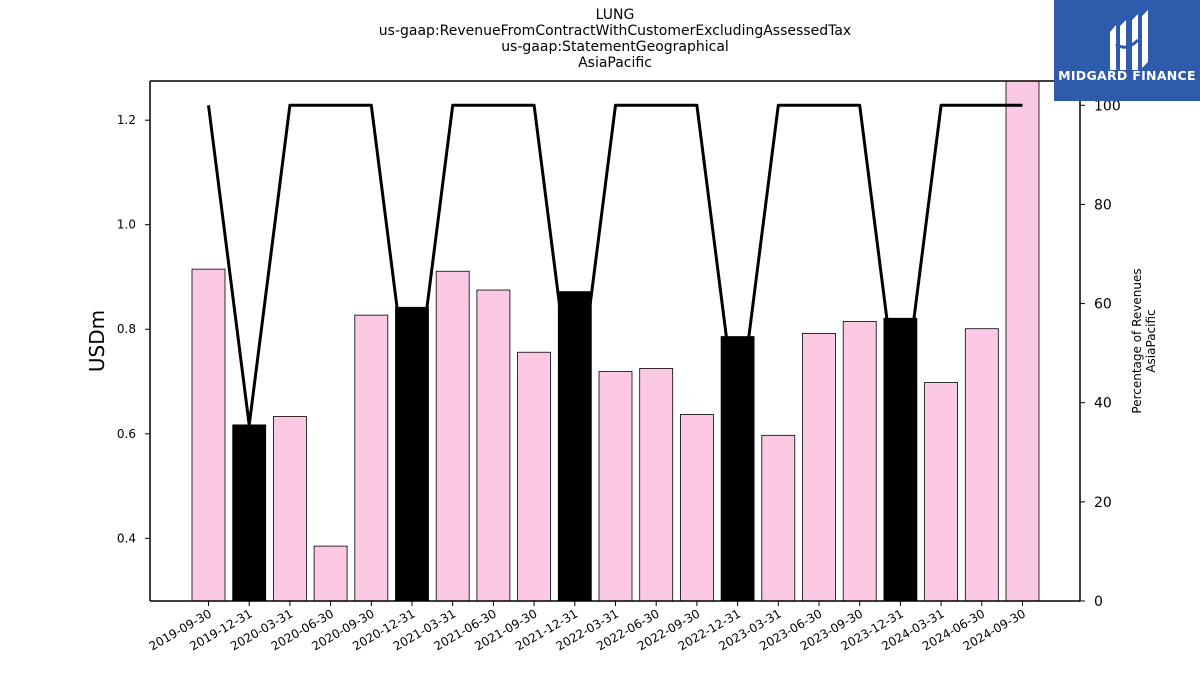  I want to click on y-axis-label: USDm, so click(97, 341).